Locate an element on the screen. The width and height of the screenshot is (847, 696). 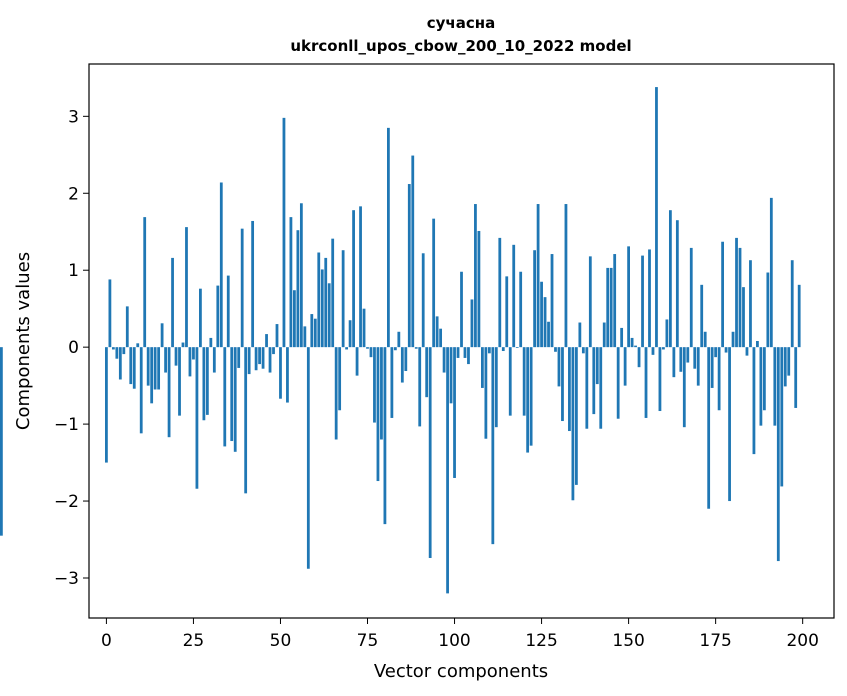
x-tick-label: 100 is located at coordinates (454, 641).